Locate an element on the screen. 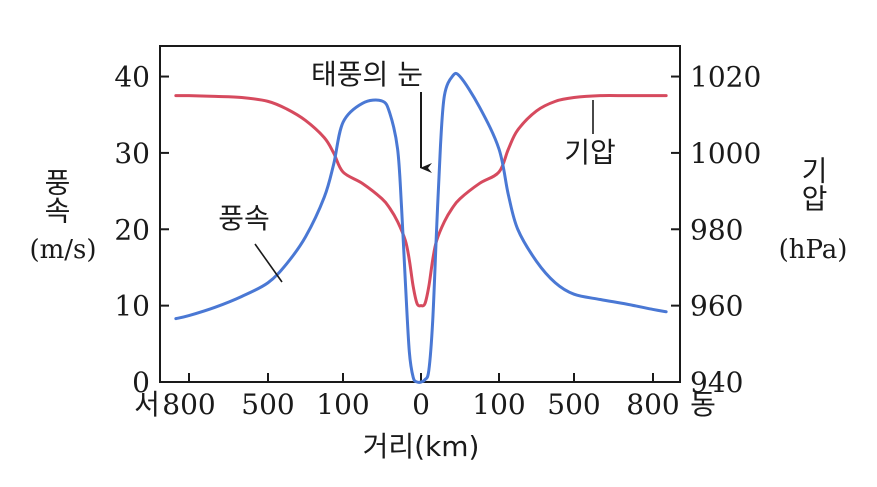  left-axis-unit: (m/s) is located at coordinates (62, 250).